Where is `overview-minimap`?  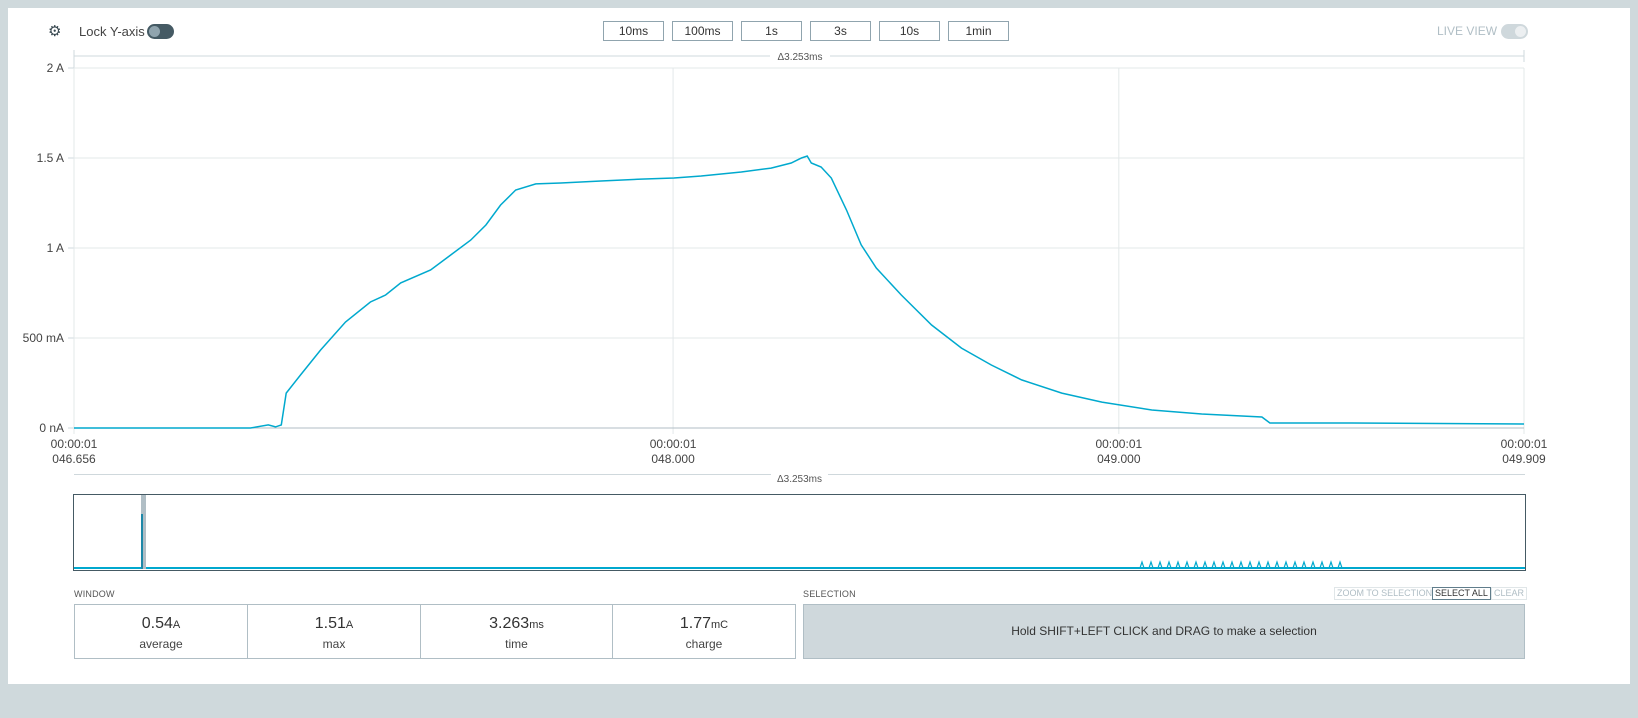 overview-minimap is located at coordinates (799, 532).